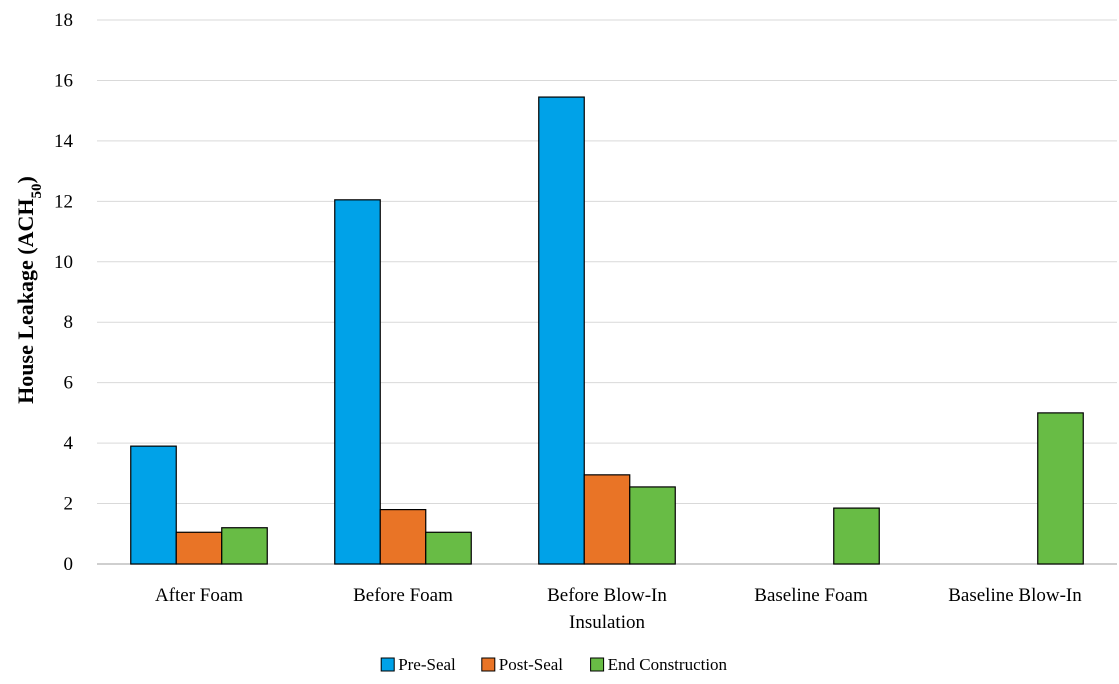  I want to click on x-category-label: Insulation, so click(607, 622).